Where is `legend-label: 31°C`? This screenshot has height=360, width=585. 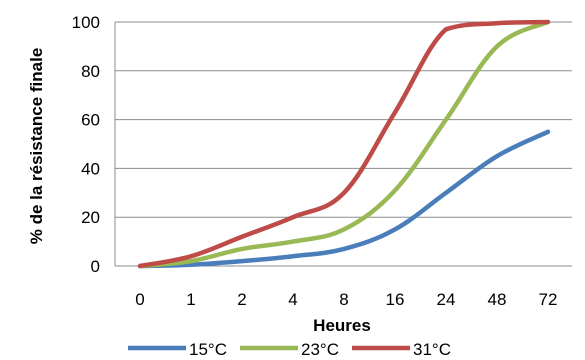
legend-label: 31°C is located at coordinates (432, 349).